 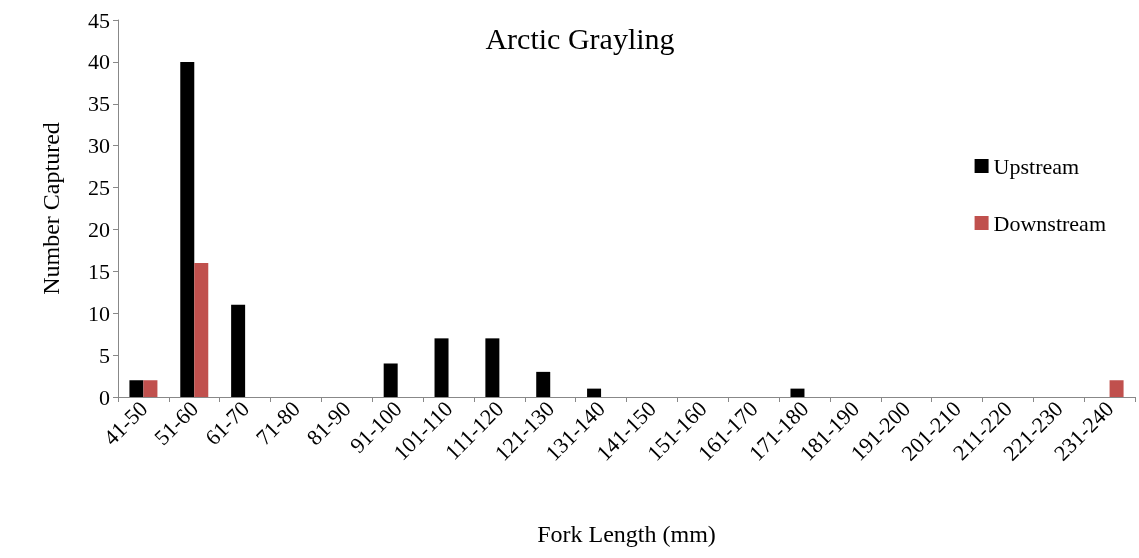 I want to click on legend-label: Upstream, so click(x=1036, y=166).